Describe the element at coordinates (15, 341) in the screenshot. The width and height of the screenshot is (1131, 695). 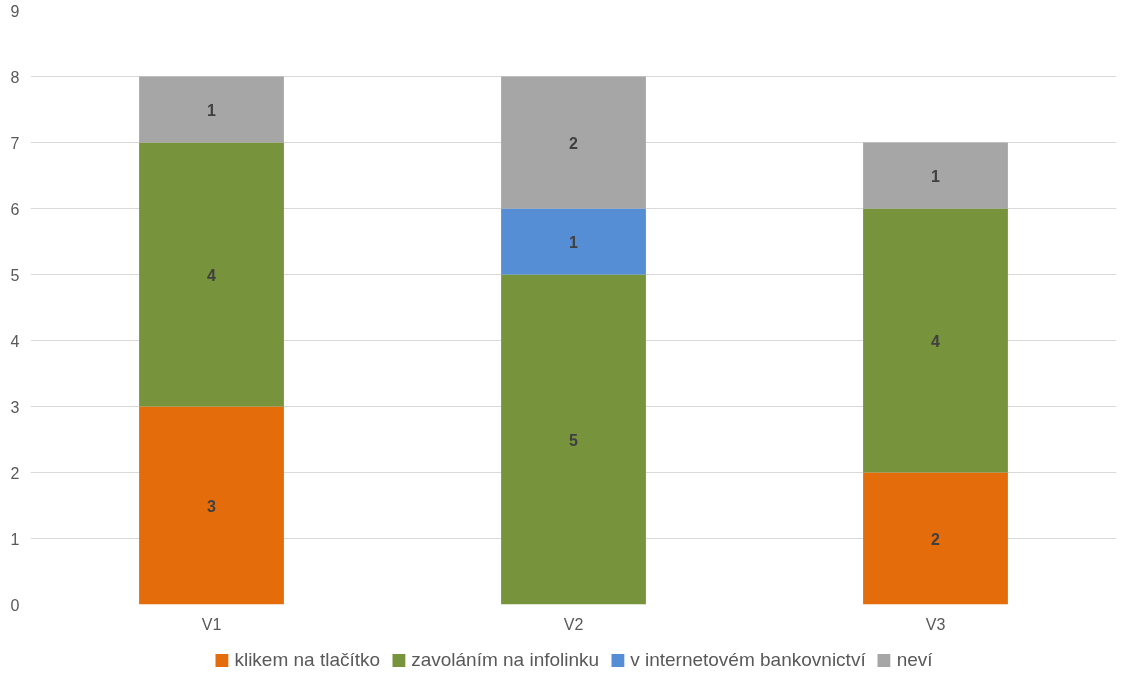
I see `y-tick-label: 4` at that location.